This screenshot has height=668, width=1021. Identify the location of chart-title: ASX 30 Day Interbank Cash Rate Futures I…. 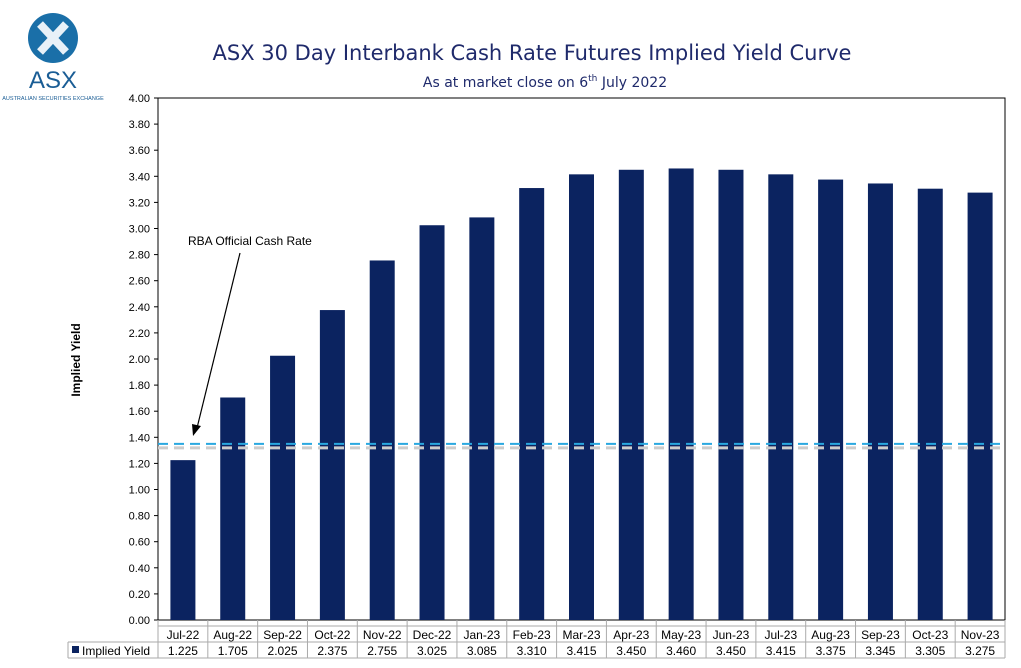
(532, 53).